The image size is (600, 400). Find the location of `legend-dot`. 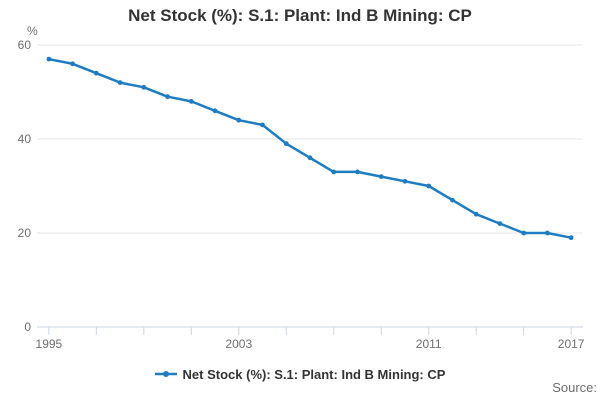

legend-dot is located at coordinates (165, 374).